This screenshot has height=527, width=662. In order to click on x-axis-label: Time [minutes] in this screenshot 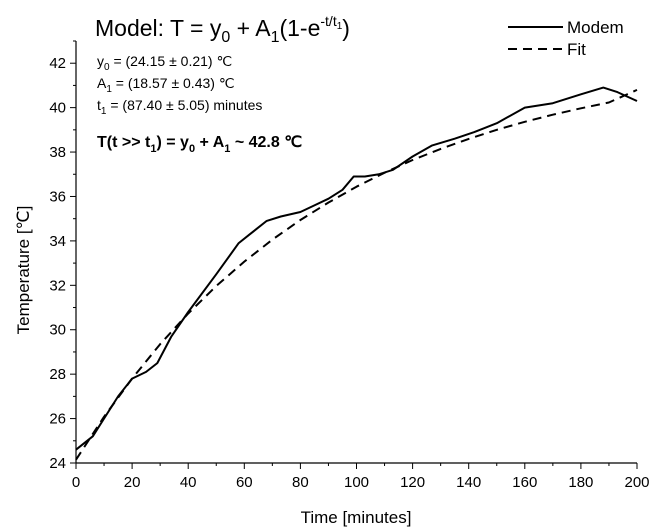, I will do `click(356, 517)`.